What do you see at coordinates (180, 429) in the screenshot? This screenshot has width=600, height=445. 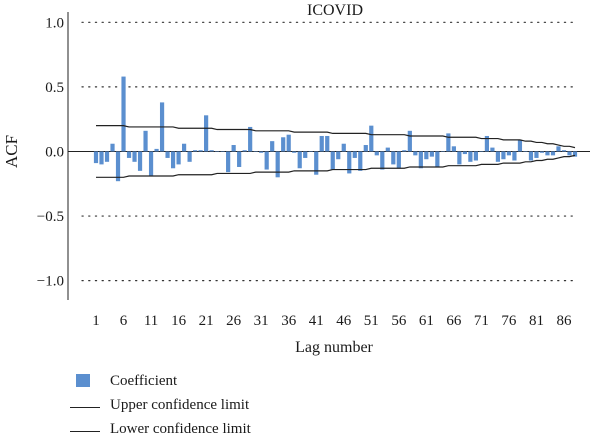 I see `legend-label-lower: Lower confidence limit` at bounding box center [180, 429].